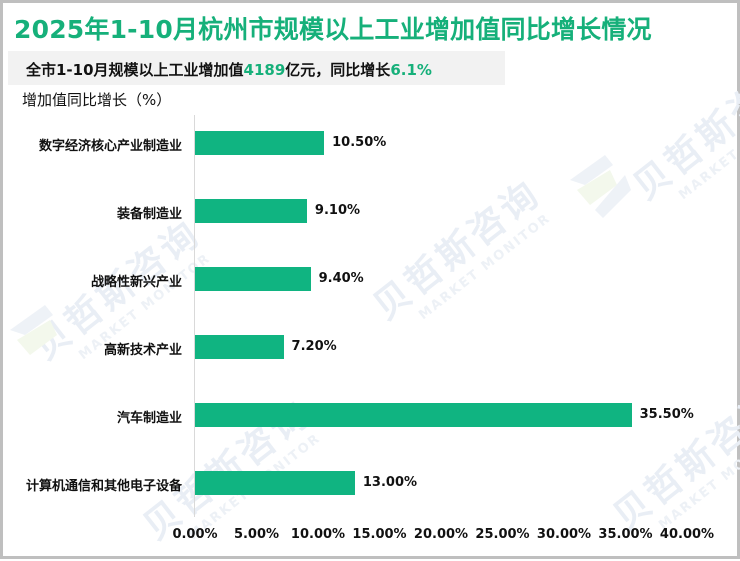  Describe the element at coordinates (194, 316) in the screenshot. I see `y-axis-line` at that location.